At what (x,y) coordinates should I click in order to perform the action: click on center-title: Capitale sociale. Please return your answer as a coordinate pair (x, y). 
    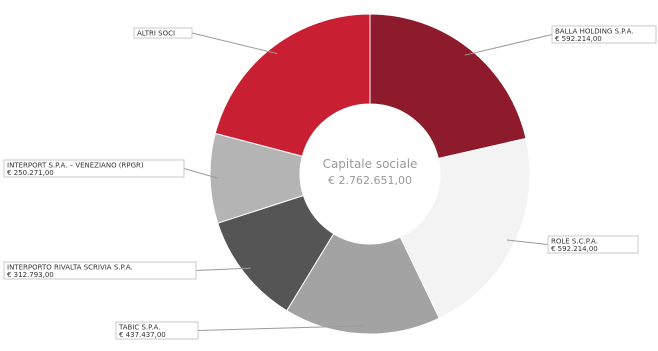
    Looking at the image, I should click on (370, 164).